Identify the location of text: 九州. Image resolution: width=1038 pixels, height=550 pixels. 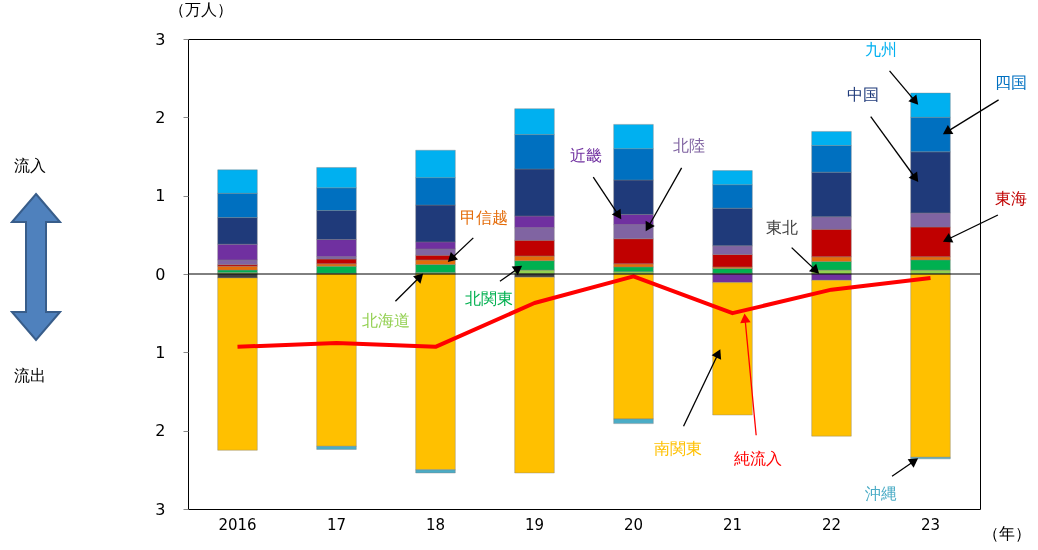
(880, 50).